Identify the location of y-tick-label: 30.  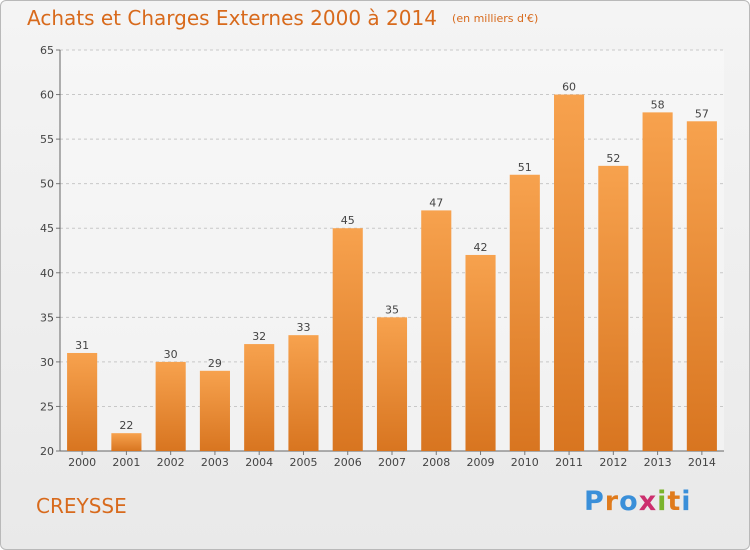
(47, 362).